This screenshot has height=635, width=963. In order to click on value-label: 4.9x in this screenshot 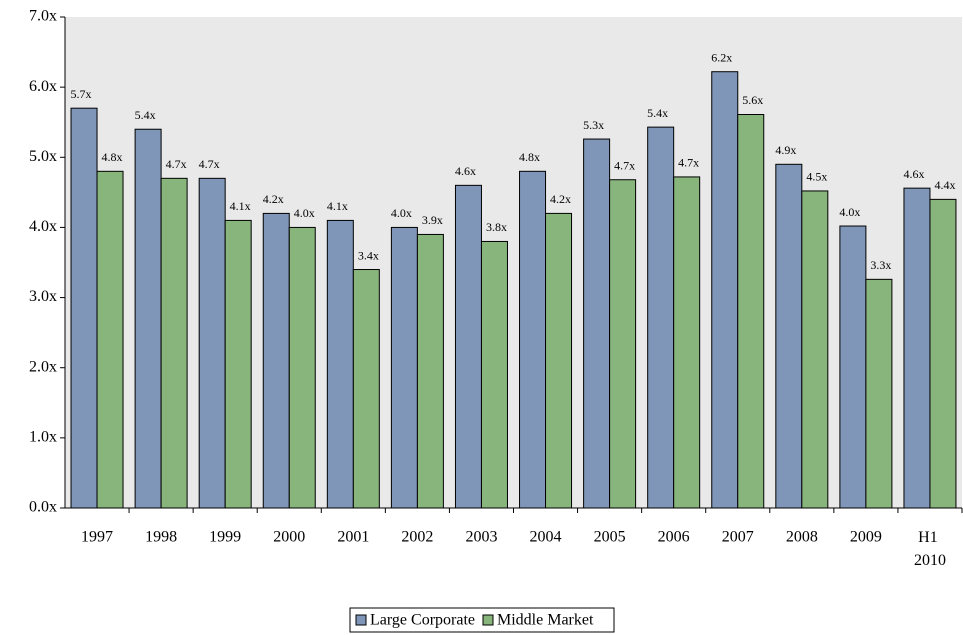, I will do `click(785, 150)`.